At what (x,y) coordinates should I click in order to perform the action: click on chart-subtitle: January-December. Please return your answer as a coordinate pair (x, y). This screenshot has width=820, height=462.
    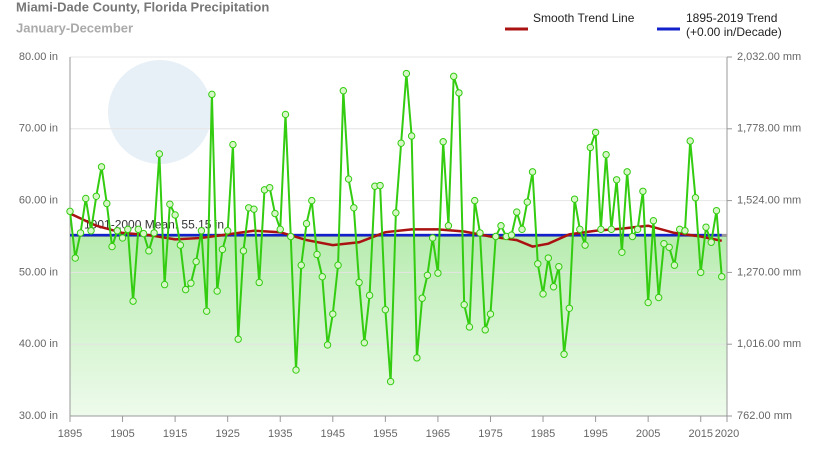
    Looking at the image, I should click on (74, 27).